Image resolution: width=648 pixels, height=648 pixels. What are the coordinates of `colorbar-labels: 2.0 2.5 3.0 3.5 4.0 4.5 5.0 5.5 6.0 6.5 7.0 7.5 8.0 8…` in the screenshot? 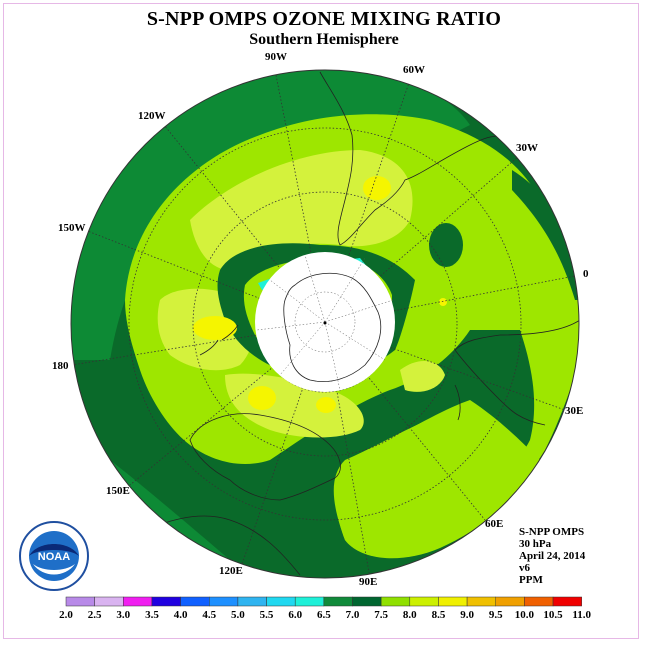 It's located at (325, 615).